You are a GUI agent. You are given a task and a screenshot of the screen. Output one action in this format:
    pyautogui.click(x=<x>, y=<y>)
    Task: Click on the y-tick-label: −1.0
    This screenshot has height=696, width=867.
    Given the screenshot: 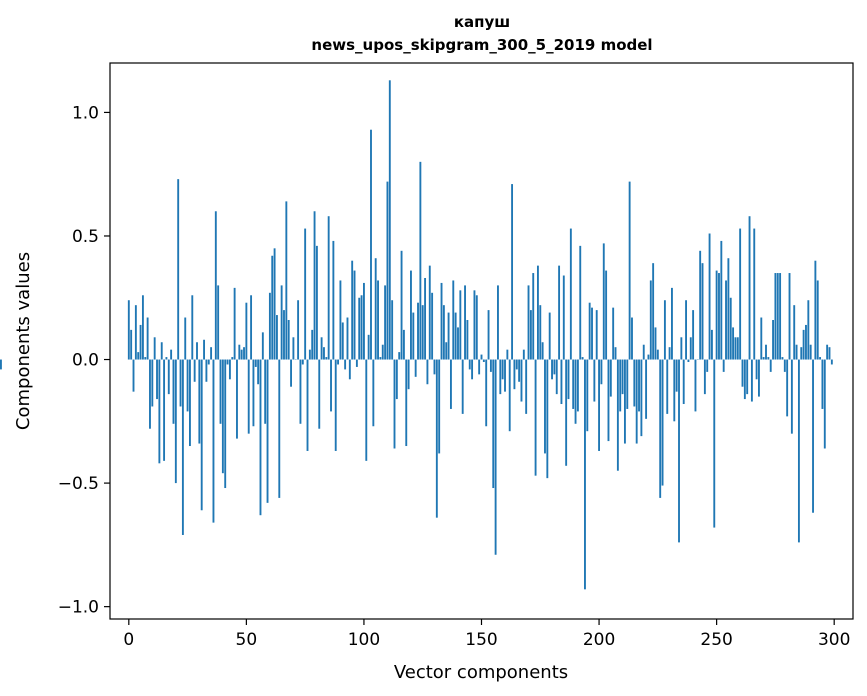 What is the action you would take?
    pyautogui.click(x=78, y=608)
    